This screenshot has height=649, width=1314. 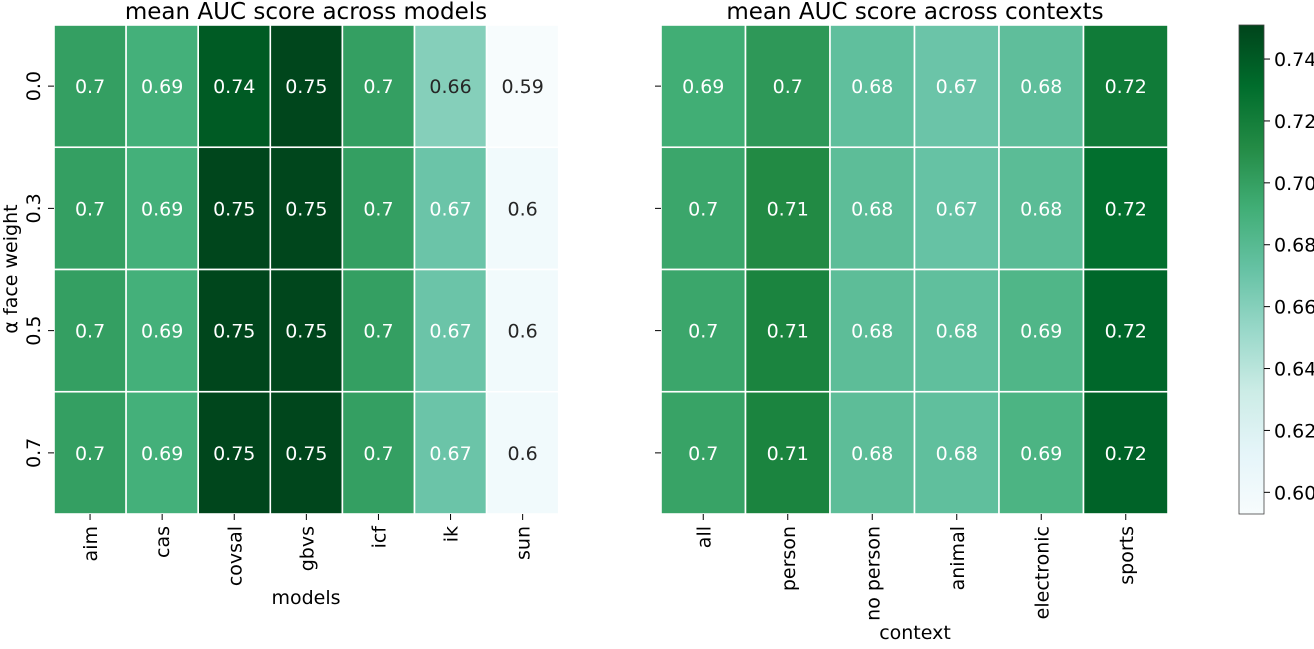 I want to click on colorbar-tick-label: 0.62, so click(x=1294, y=431).